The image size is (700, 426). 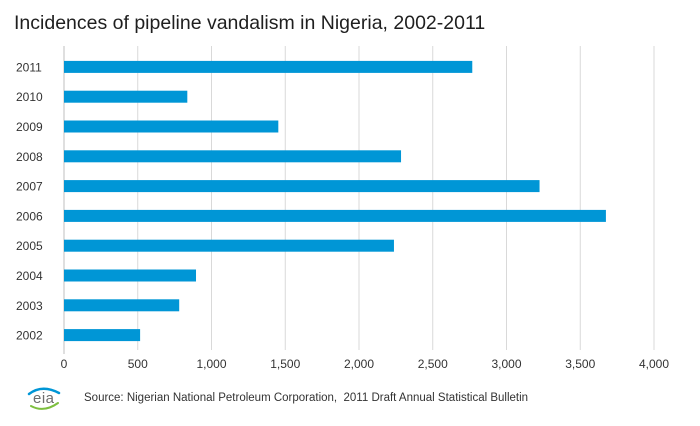 I want to click on x-tick-label: 500, so click(x=138, y=364).